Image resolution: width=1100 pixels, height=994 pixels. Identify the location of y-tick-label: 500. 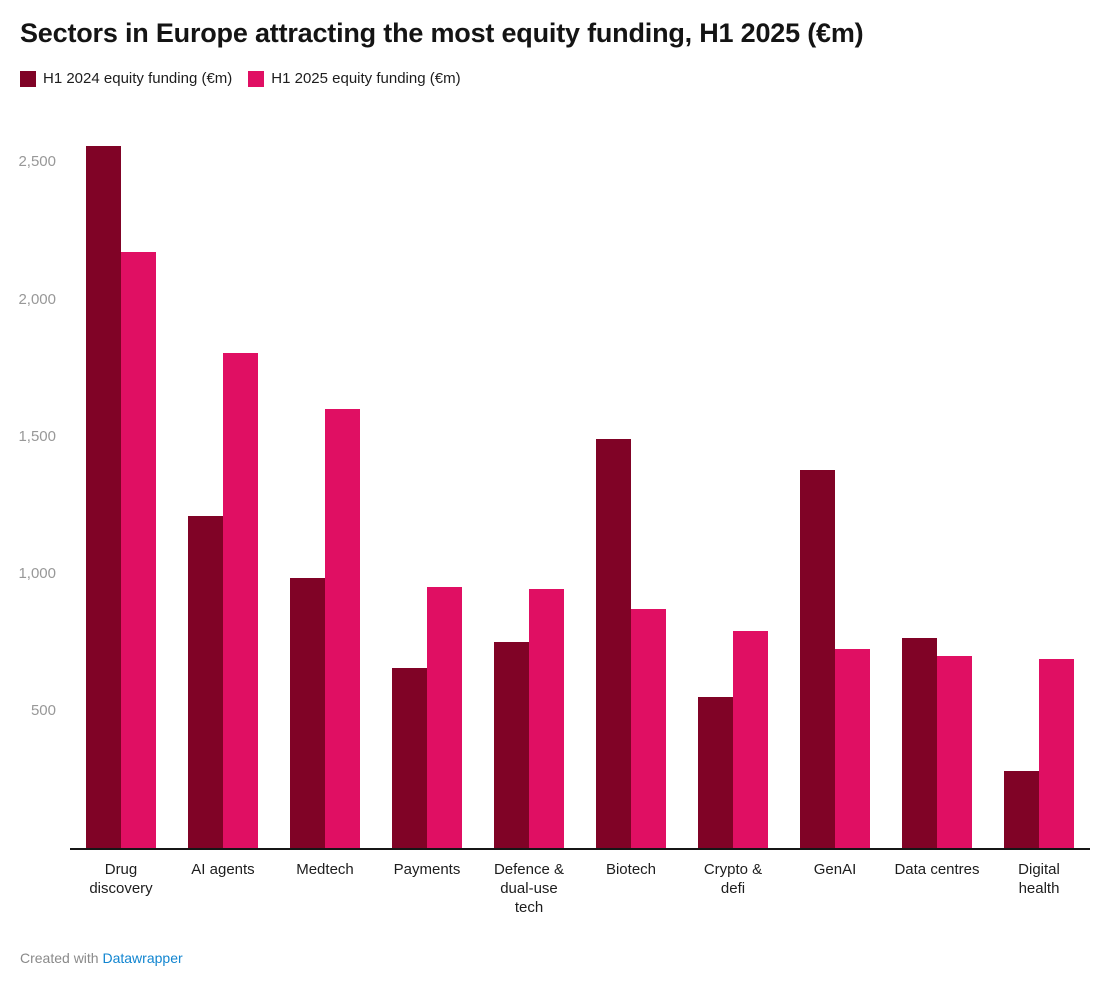
(43, 710).